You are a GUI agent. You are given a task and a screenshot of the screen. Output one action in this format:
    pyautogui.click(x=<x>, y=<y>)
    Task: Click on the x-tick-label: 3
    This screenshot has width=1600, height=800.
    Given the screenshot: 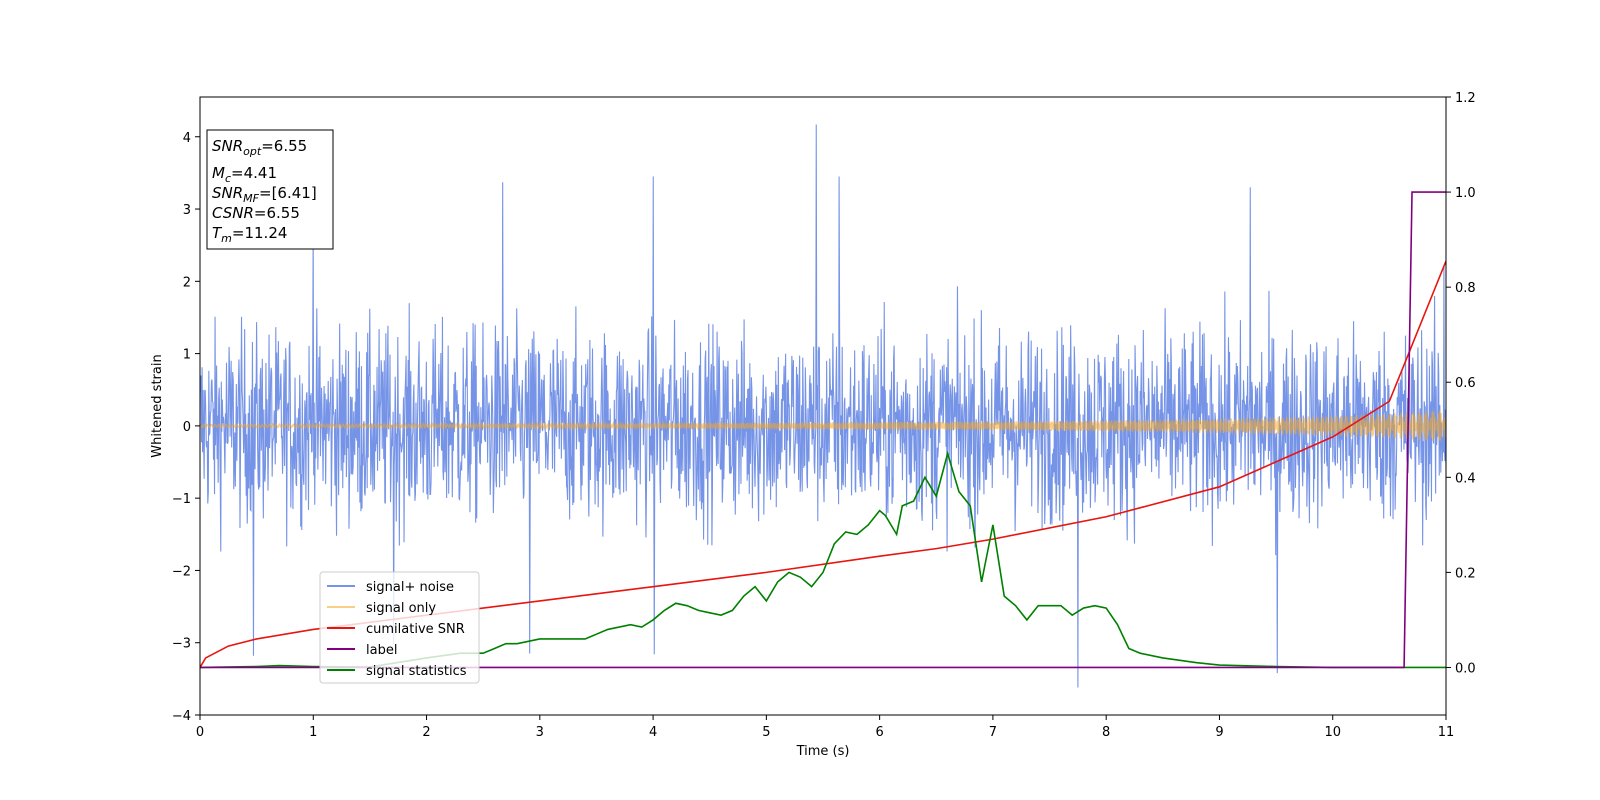 What is the action you would take?
    pyautogui.click(x=540, y=732)
    